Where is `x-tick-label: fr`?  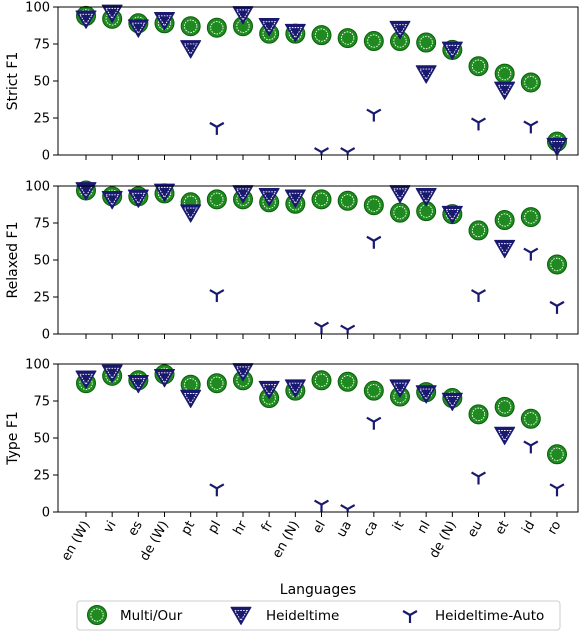 x-tick-label: fr is located at coordinates (268, 526).